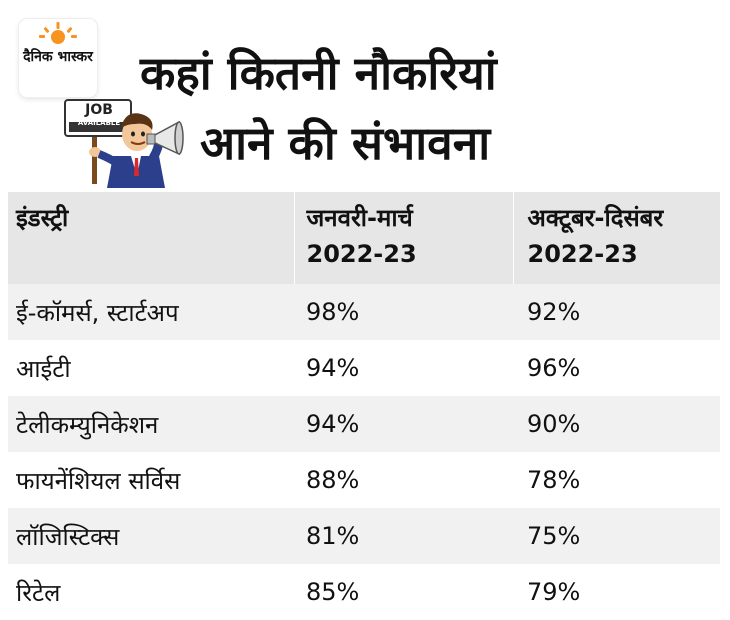 The image size is (730, 620). I want to click on cell-industry: रिटेल, so click(151, 592).